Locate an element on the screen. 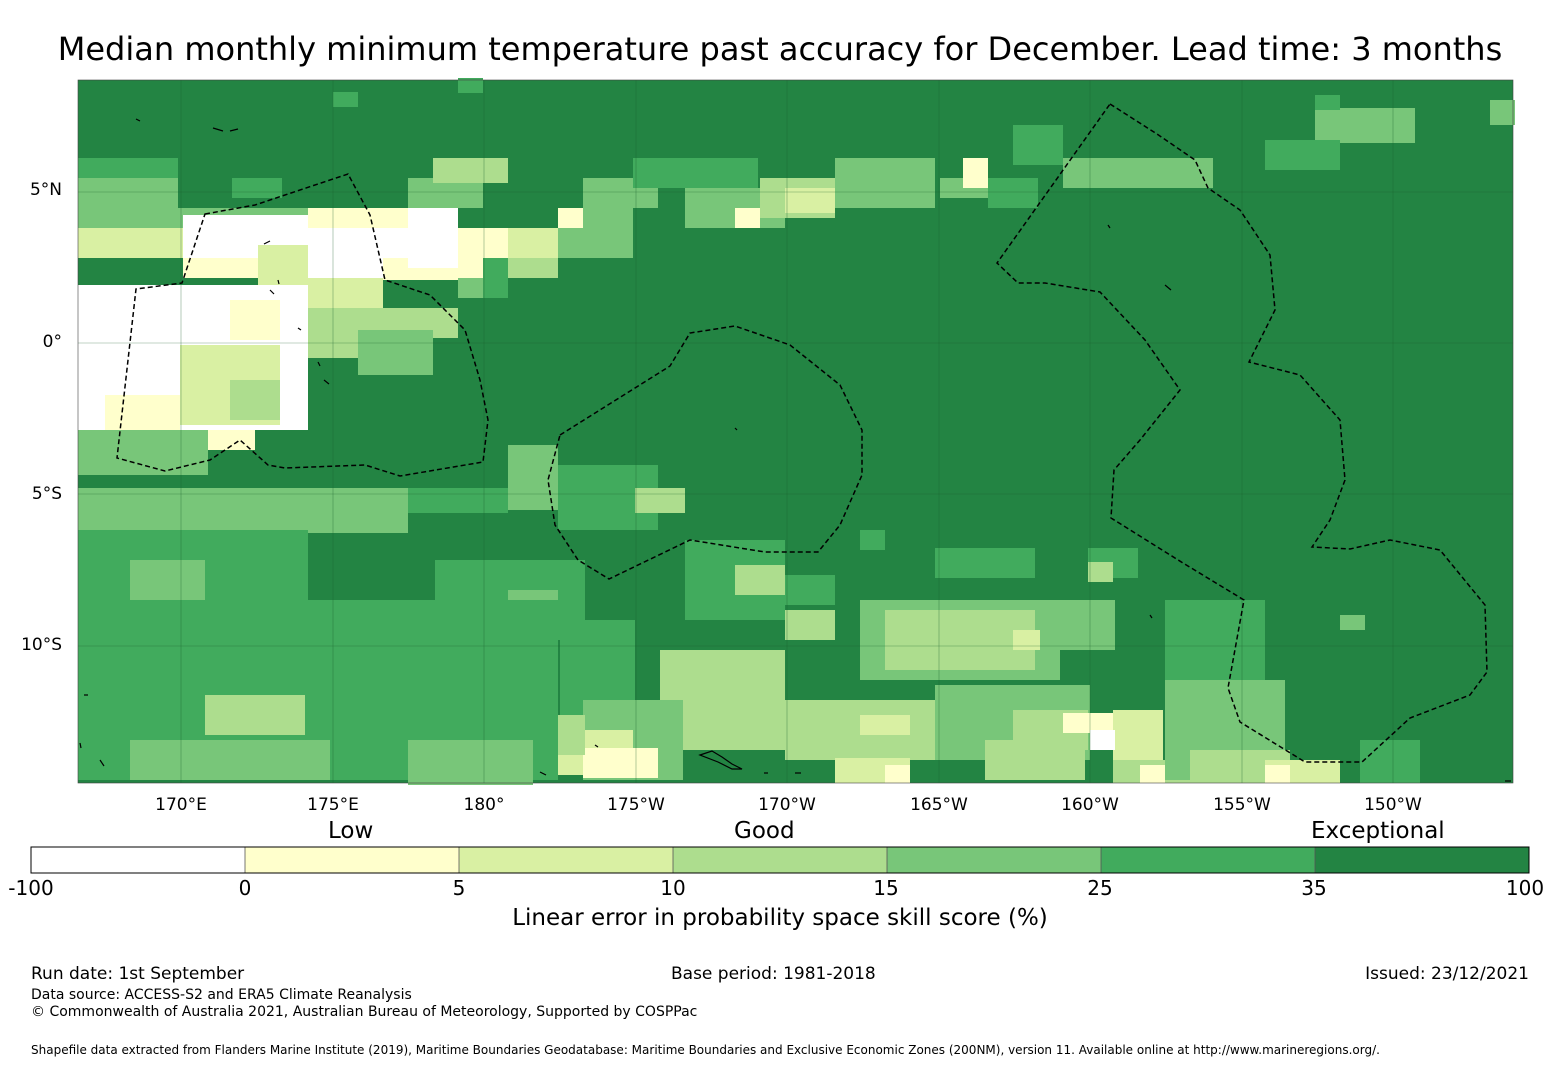  lon-label-170e: 170°E is located at coordinates (181, 805).